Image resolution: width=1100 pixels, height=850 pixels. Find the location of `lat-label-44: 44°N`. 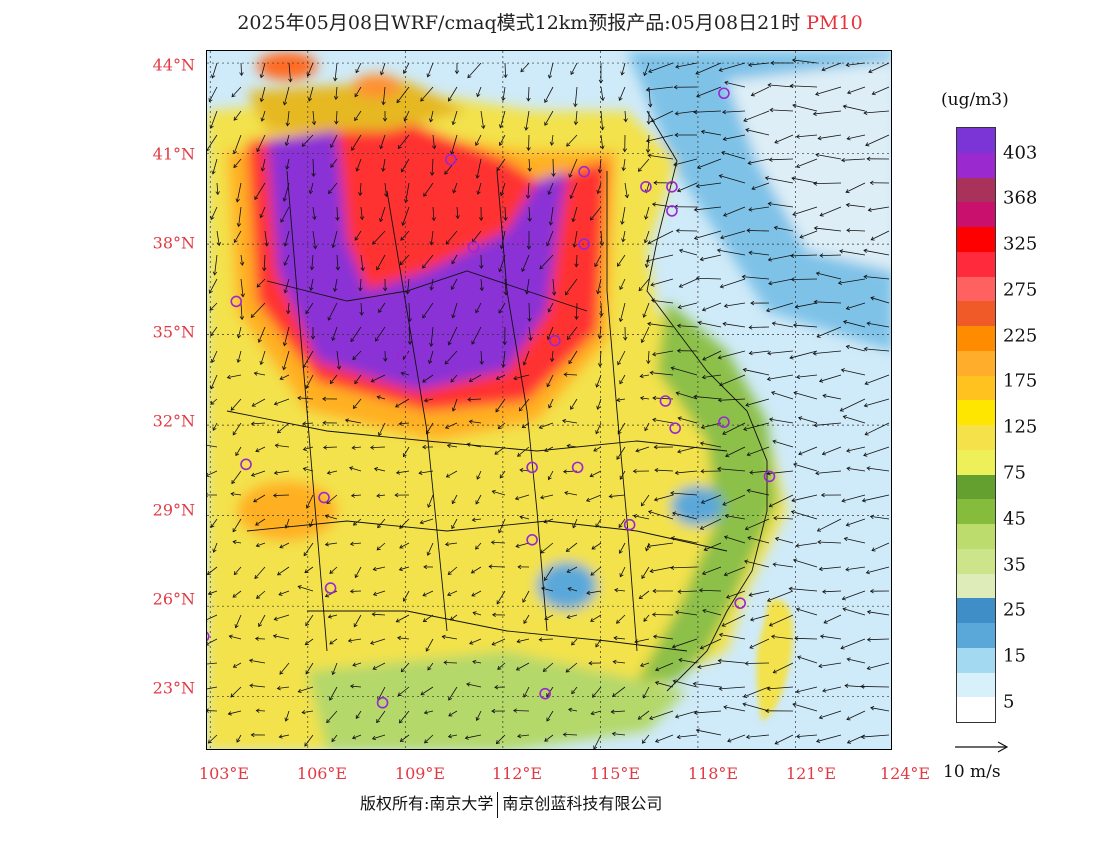

lat-label-44: 44°N is located at coordinates (173, 65).